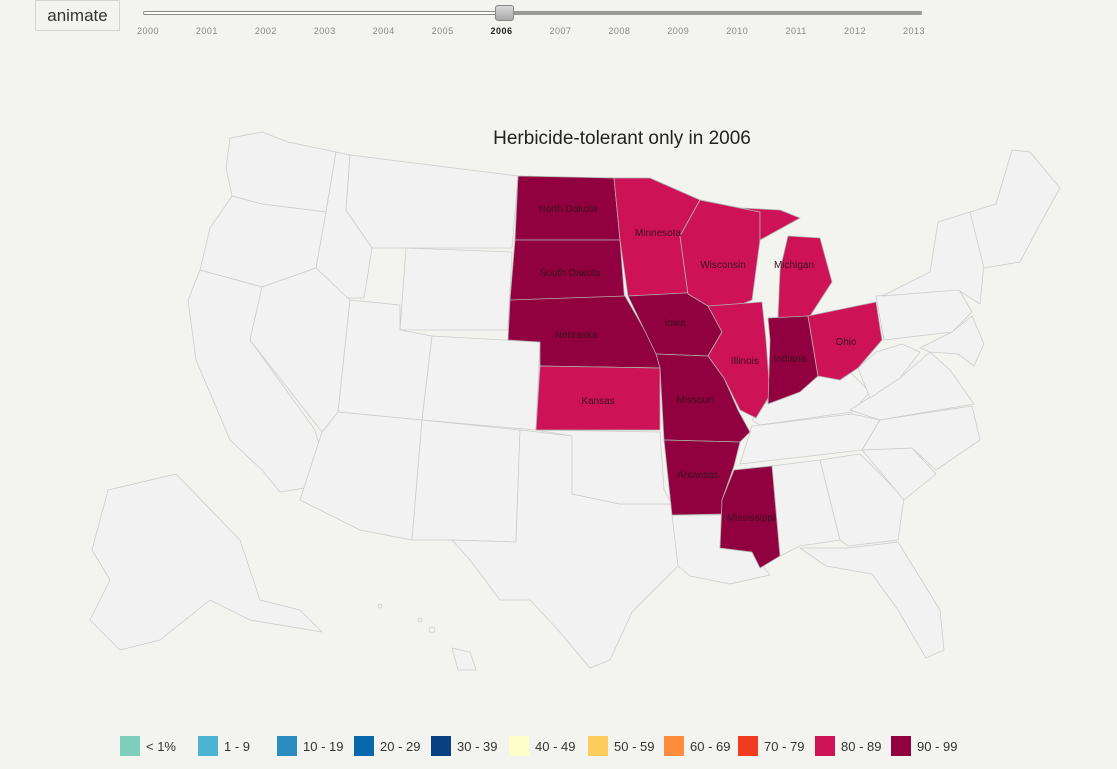 The image size is (1117, 769). Describe the element at coordinates (383, 31) in the screenshot. I see `year-tick-2004: 2004` at that location.